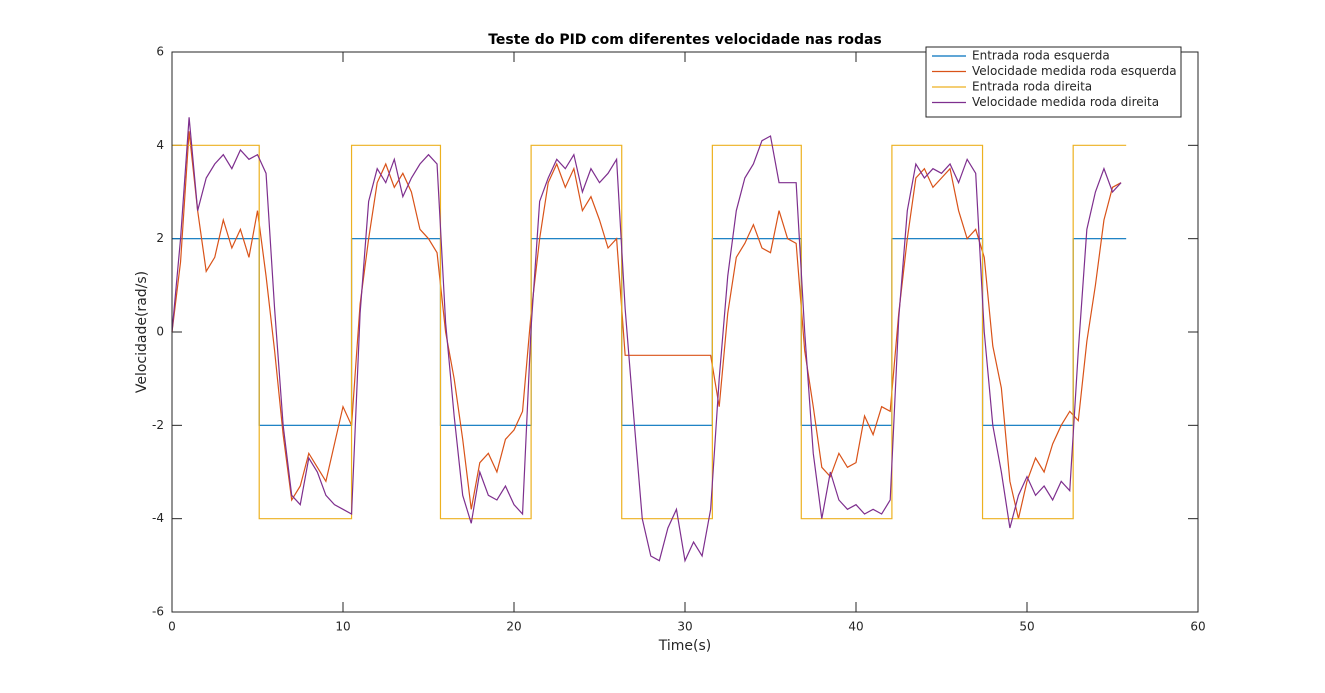  What do you see at coordinates (1197, 627) in the screenshot?
I see `x-tick-label: 60` at bounding box center [1197, 627].